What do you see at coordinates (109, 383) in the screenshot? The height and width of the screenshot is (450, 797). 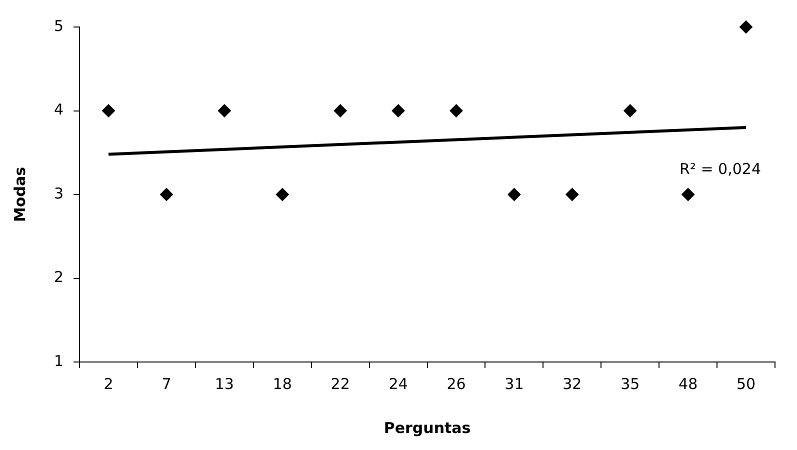 I see `x-tick-label: 2` at bounding box center [109, 383].